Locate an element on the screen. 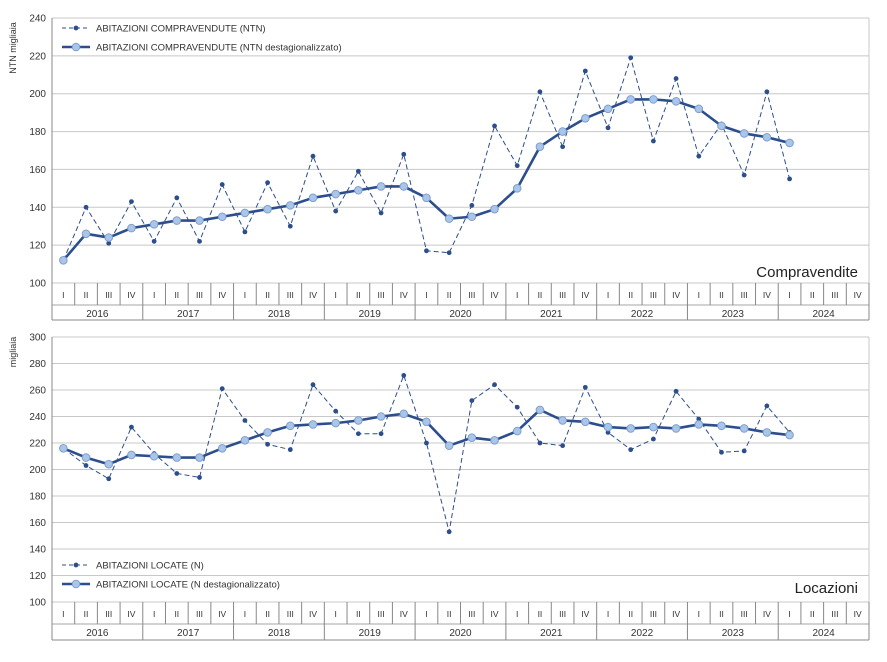  y-axis-title: migliaia is located at coordinates (13, 352).